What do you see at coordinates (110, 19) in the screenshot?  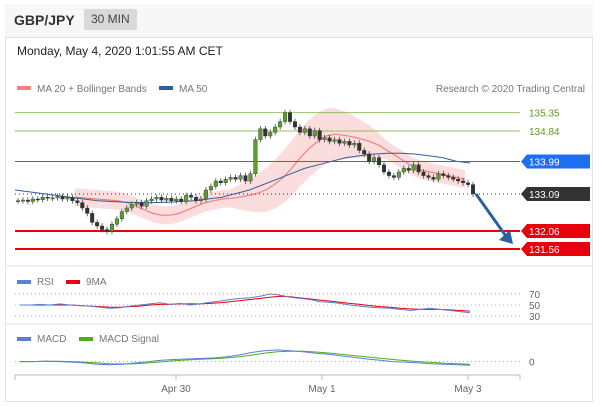 I see `timeframe-badge: 30 MIN` at bounding box center [110, 19].